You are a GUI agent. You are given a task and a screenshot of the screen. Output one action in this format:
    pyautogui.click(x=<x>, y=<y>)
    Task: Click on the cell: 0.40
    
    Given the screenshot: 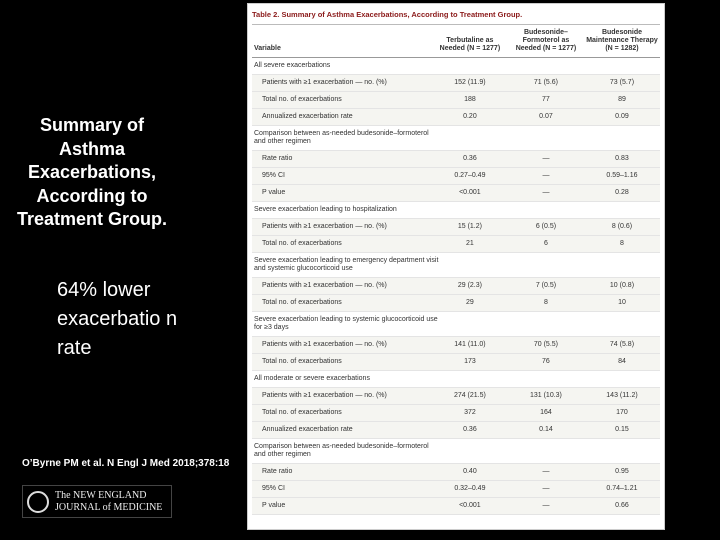 What is the action you would take?
    pyautogui.click(x=469, y=472)
    